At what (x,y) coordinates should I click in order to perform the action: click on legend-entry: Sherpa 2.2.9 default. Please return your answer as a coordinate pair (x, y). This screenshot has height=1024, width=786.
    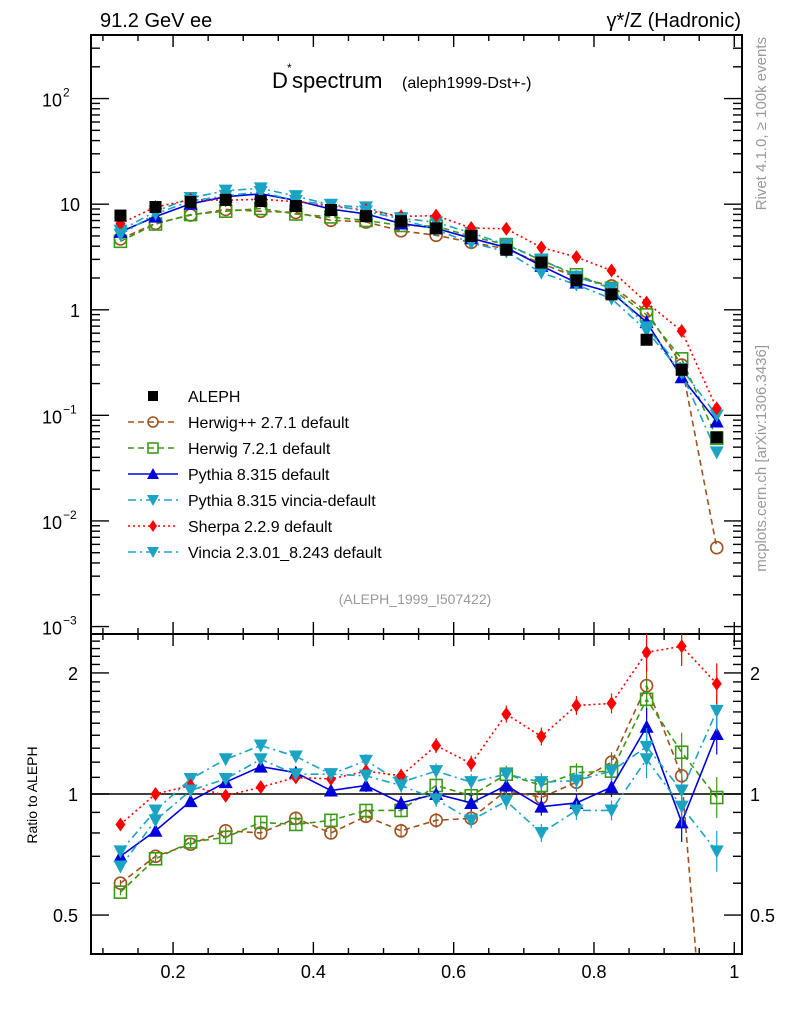
    Looking at the image, I should click on (230, 527).